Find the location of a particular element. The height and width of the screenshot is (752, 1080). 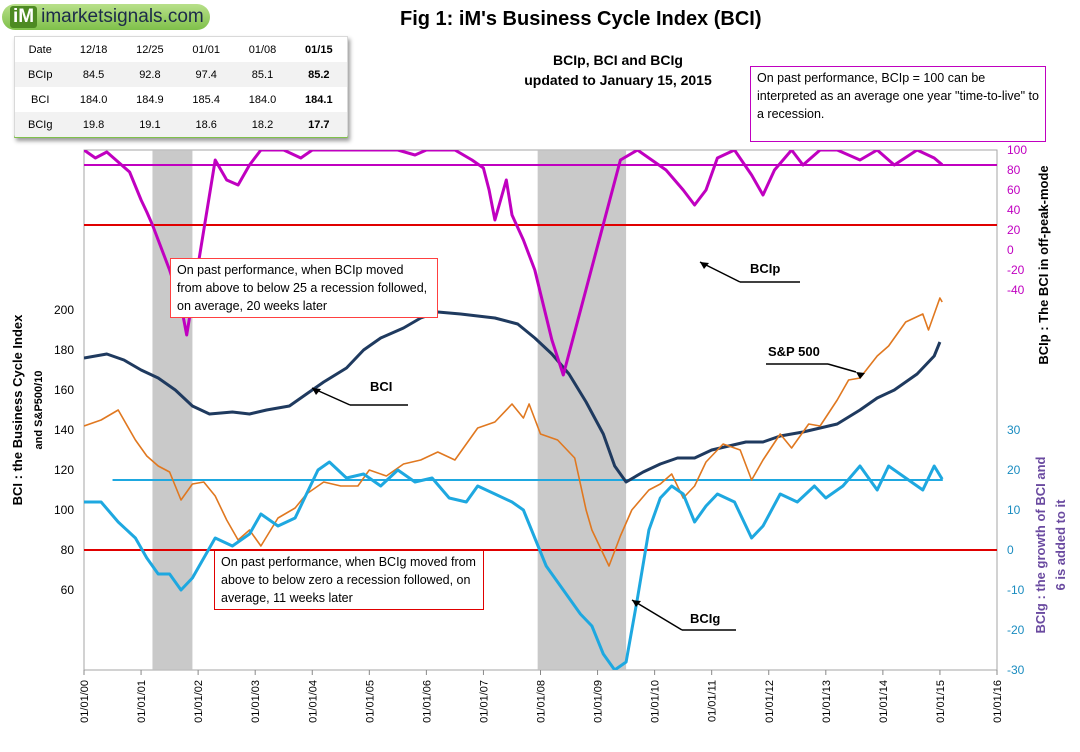

x-tick-label: 01/01/14 is located at coordinates (884, 701).